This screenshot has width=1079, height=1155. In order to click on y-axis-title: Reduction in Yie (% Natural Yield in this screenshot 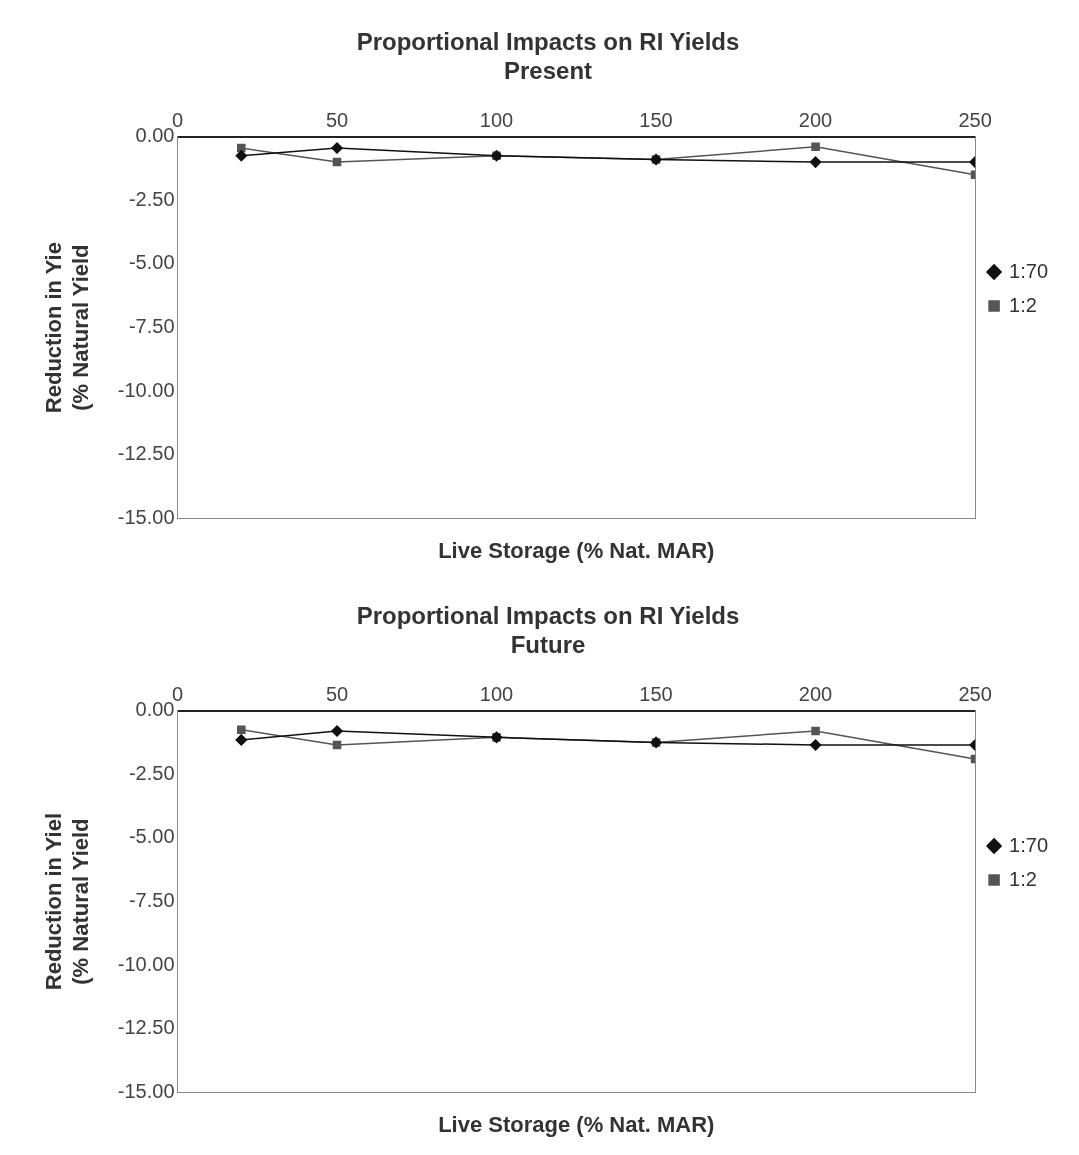, I will do `click(67, 328)`.